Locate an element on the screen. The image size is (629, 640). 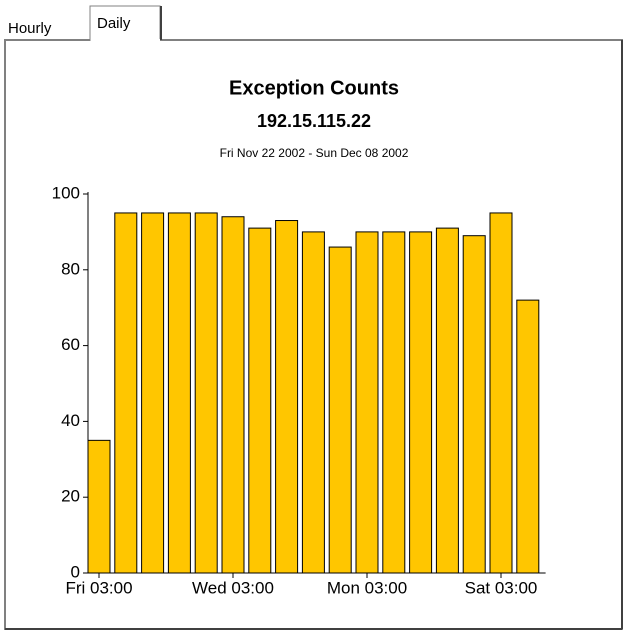
x-tick-label: Wed 03:00 is located at coordinates (233, 587).